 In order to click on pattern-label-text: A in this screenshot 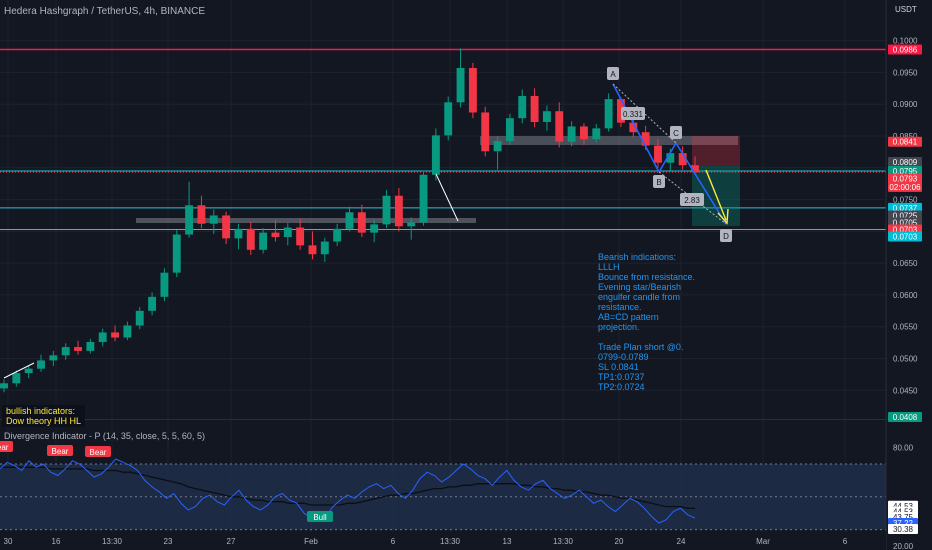, I will do `click(613, 74)`.